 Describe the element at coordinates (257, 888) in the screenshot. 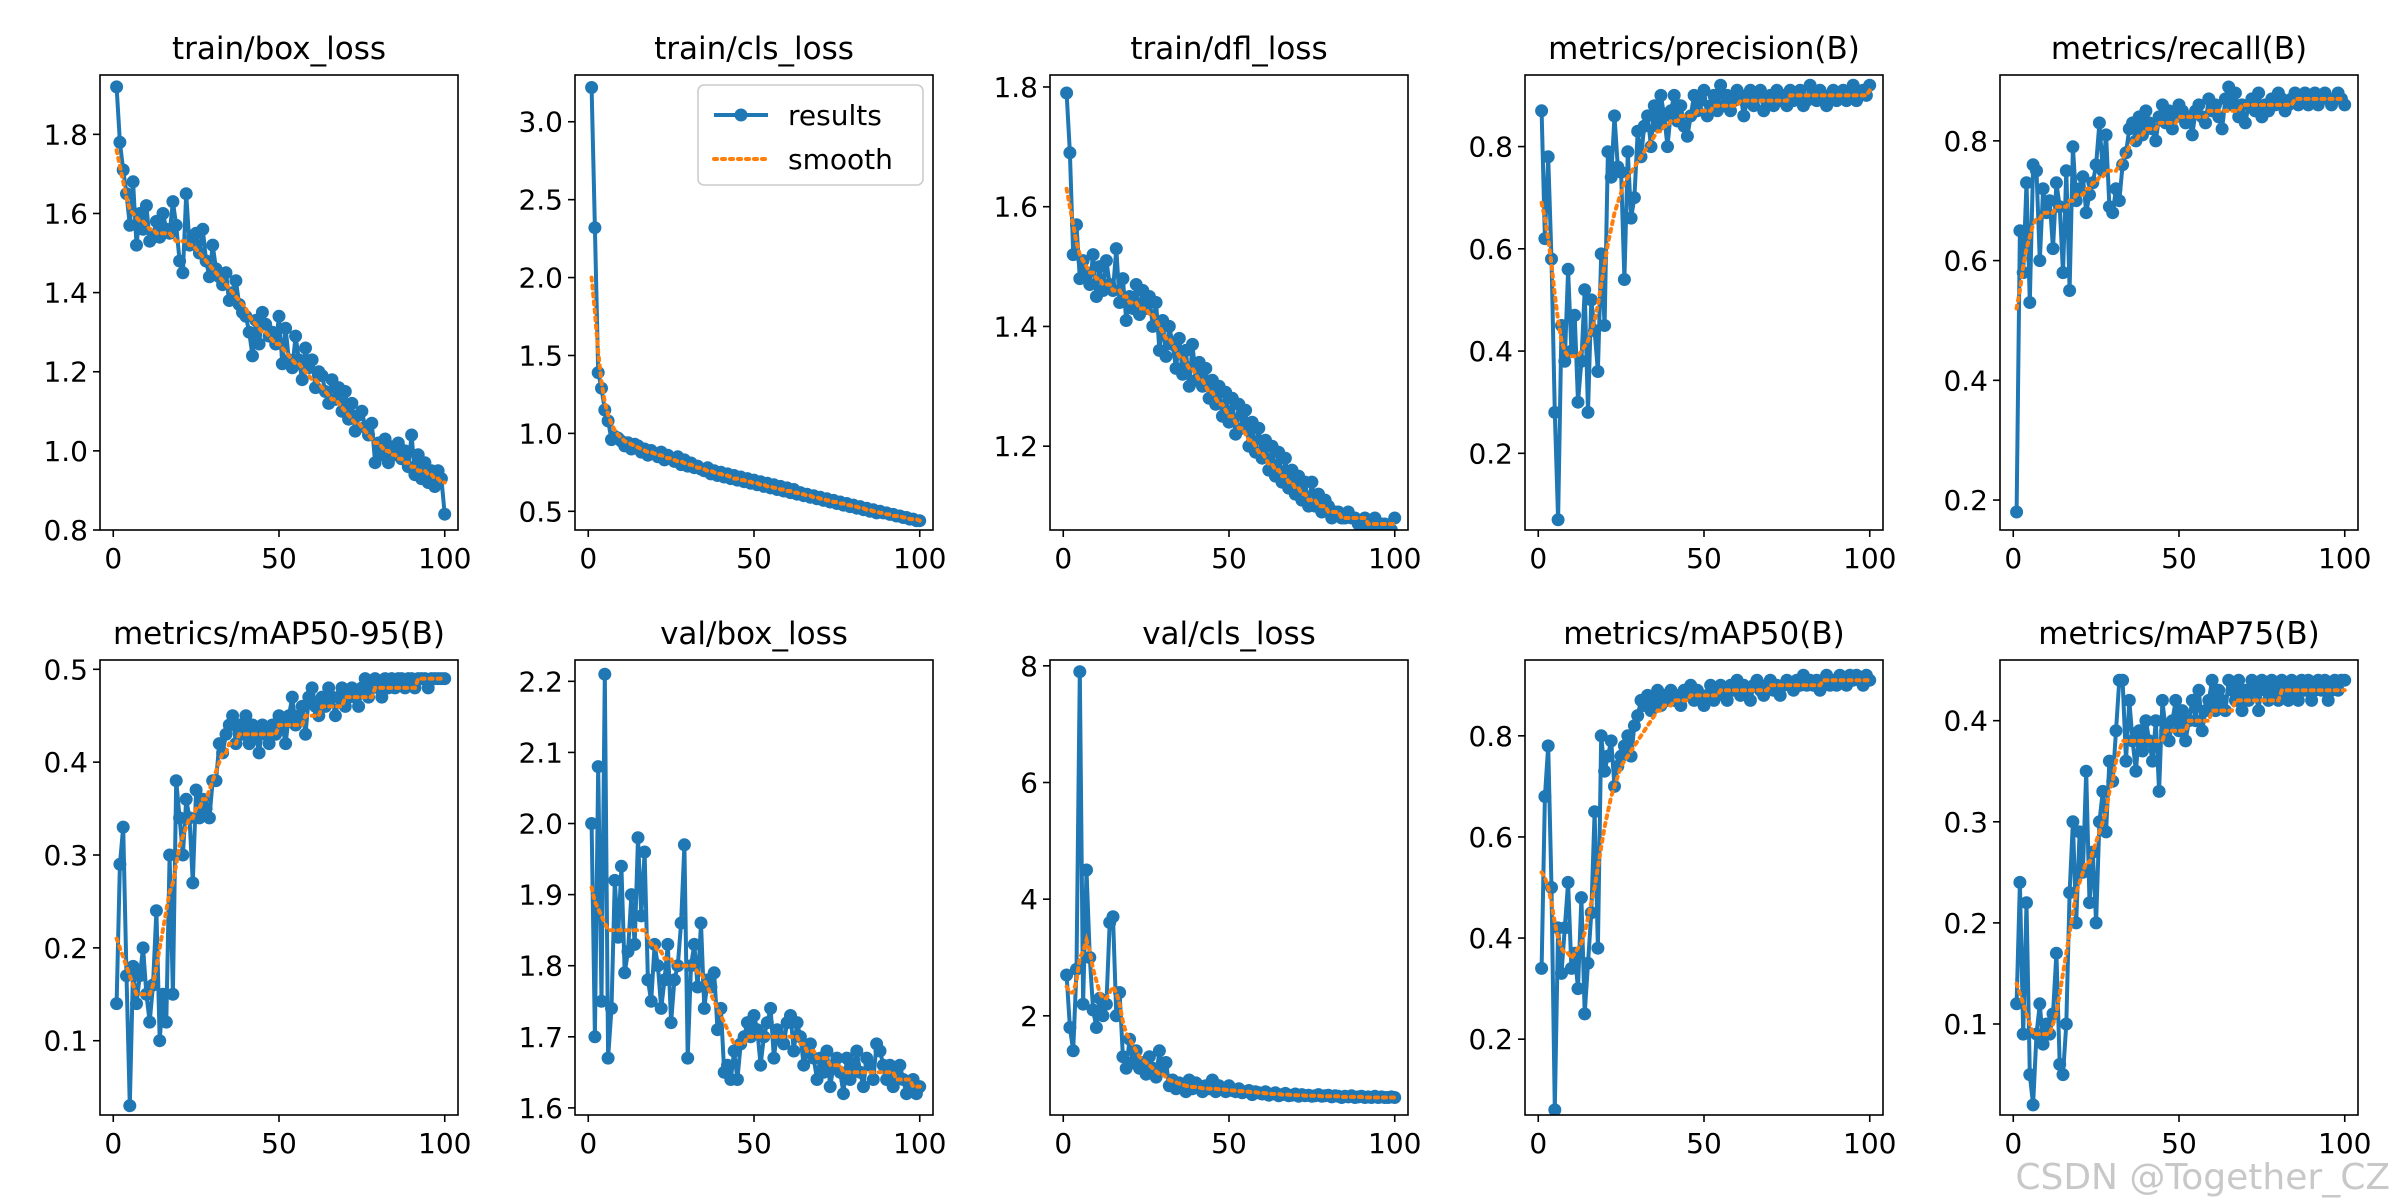

I see `subplot-metrics-map50-95-b: metrics/mAP50-95(B) 0.1 0.2 0.3 0.4 0.5 0 50 100` at that location.